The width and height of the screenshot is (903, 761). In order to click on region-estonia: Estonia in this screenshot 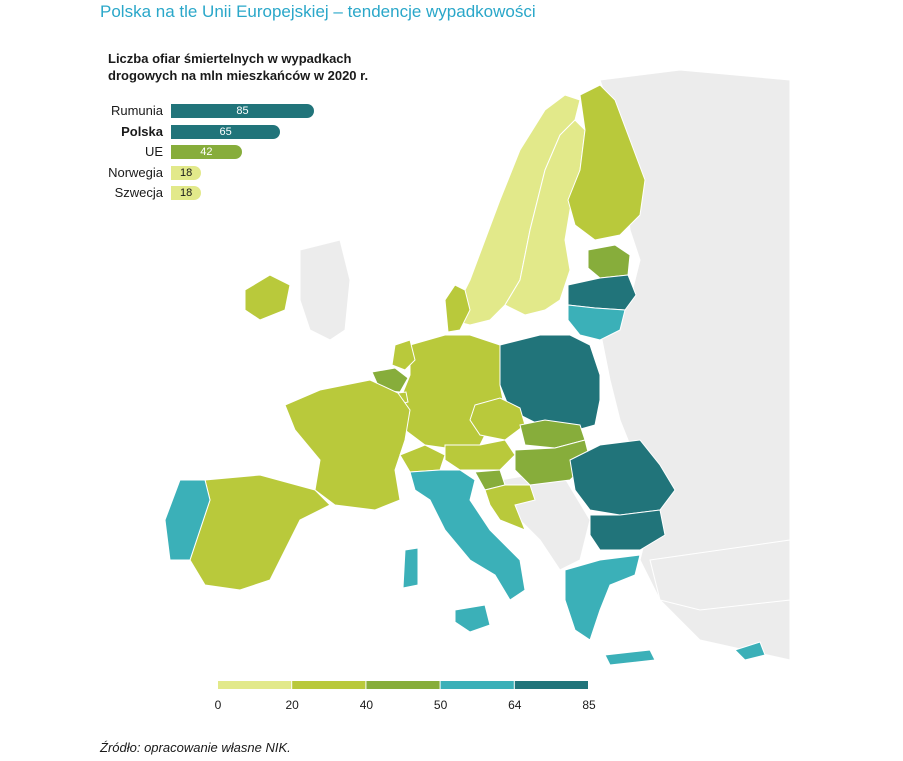, I will do `click(609, 261)`.